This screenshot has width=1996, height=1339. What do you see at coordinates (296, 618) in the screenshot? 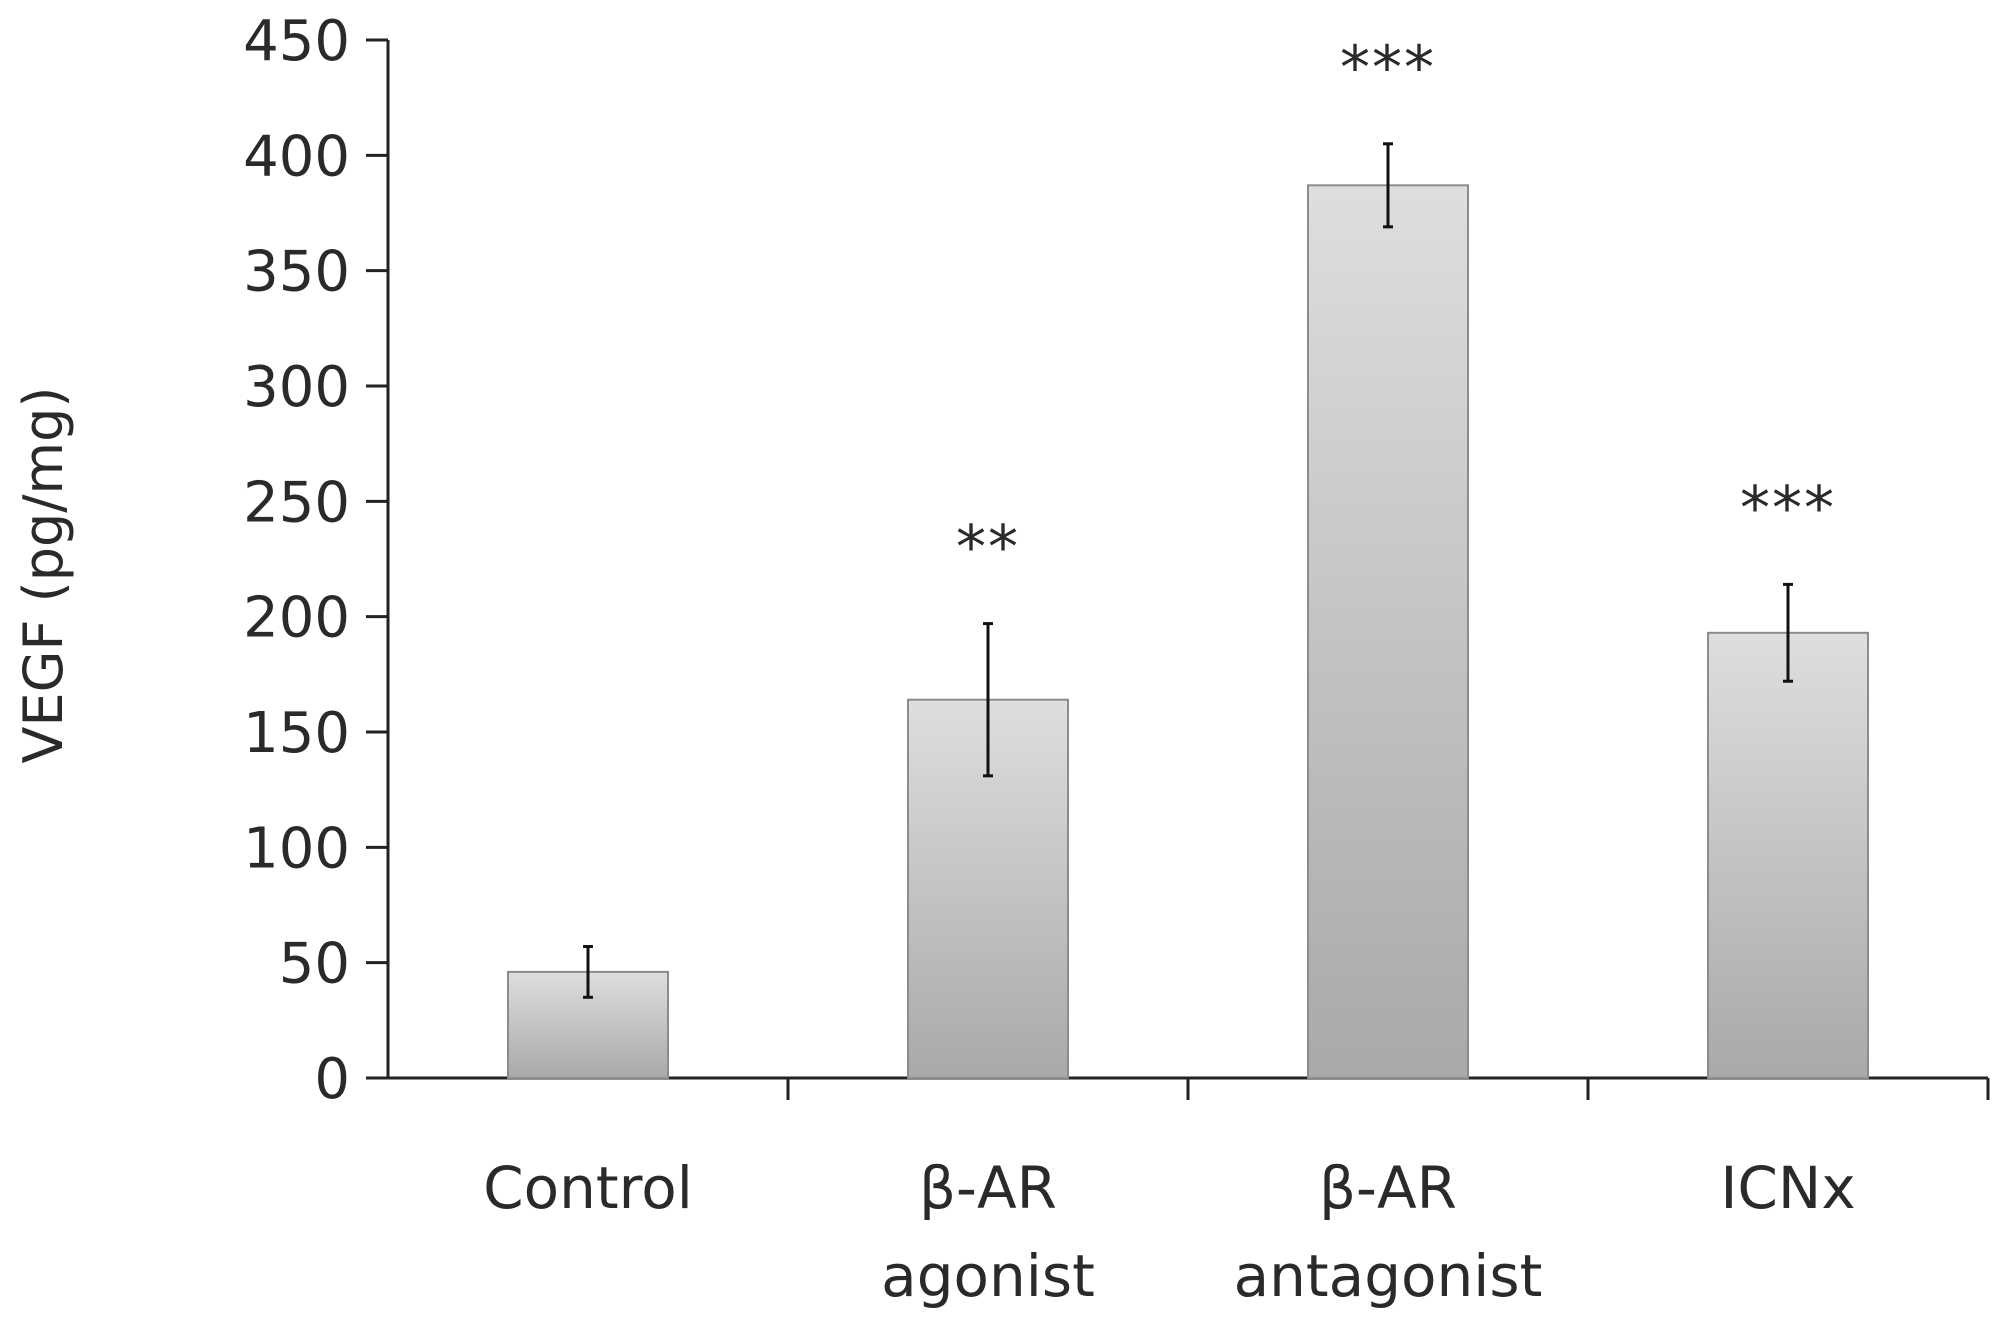
I see `y-tick-label: 200` at bounding box center [296, 618].